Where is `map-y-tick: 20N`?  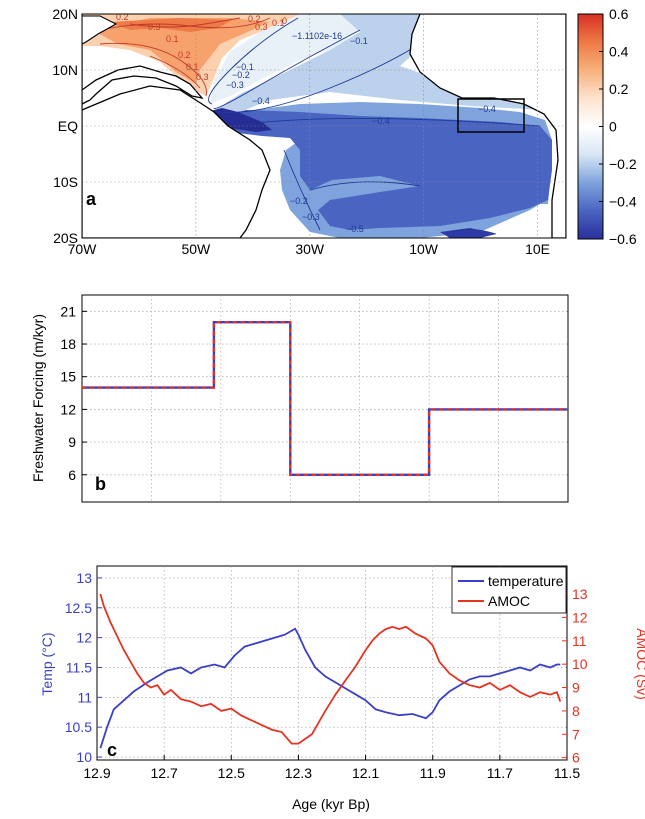 map-y-tick: 20N is located at coordinates (65, 14).